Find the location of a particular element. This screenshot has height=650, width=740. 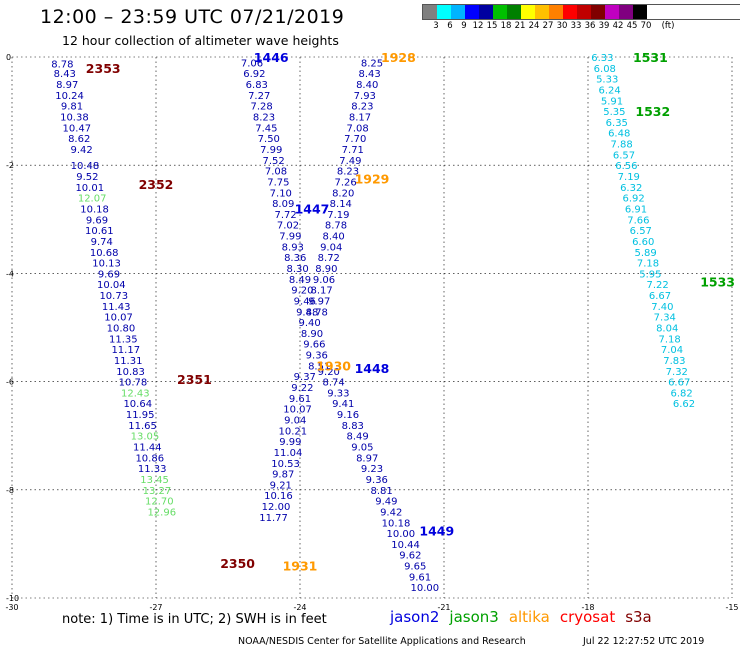

legend-item-jason2: jason2 is located at coordinates (415, 617).